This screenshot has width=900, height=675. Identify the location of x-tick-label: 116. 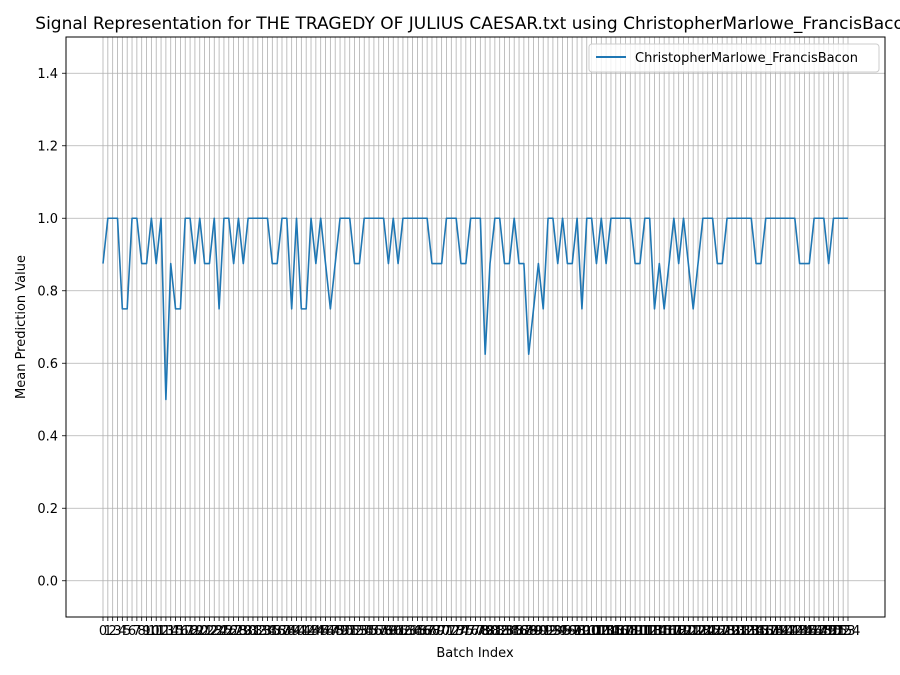
(664, 631).